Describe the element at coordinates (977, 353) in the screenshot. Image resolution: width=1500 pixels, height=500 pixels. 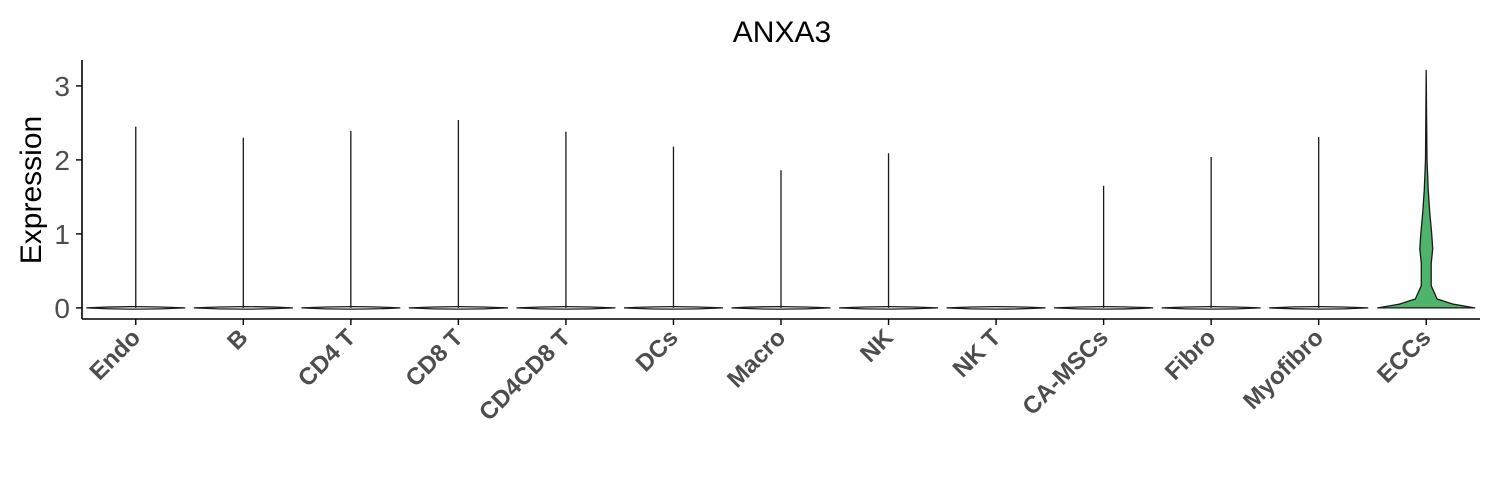
I see `x-tick-label: NK T` at that location.